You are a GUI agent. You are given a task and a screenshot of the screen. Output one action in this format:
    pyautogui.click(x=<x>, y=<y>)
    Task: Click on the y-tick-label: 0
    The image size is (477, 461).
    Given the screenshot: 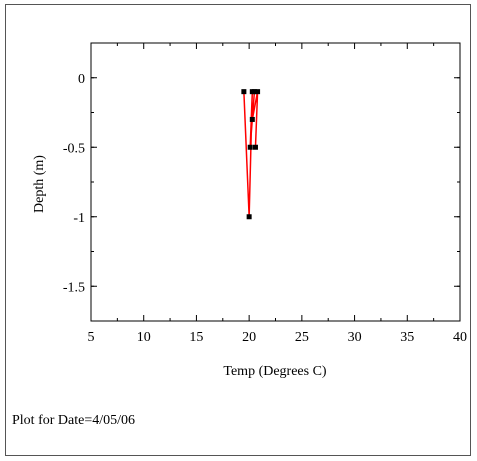 What is the action you would take?
    pyautogui.click(x=81, y=79)
    